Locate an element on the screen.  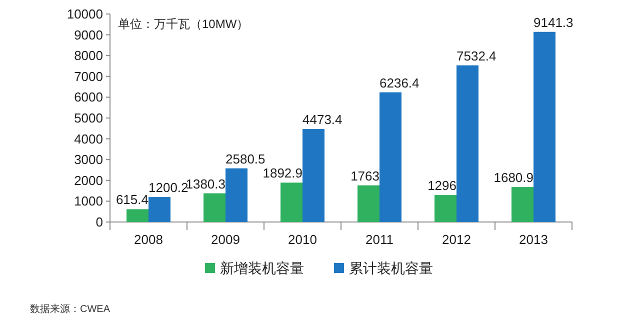
x-tick-label: 2008 is located at coordinates (148, 239).